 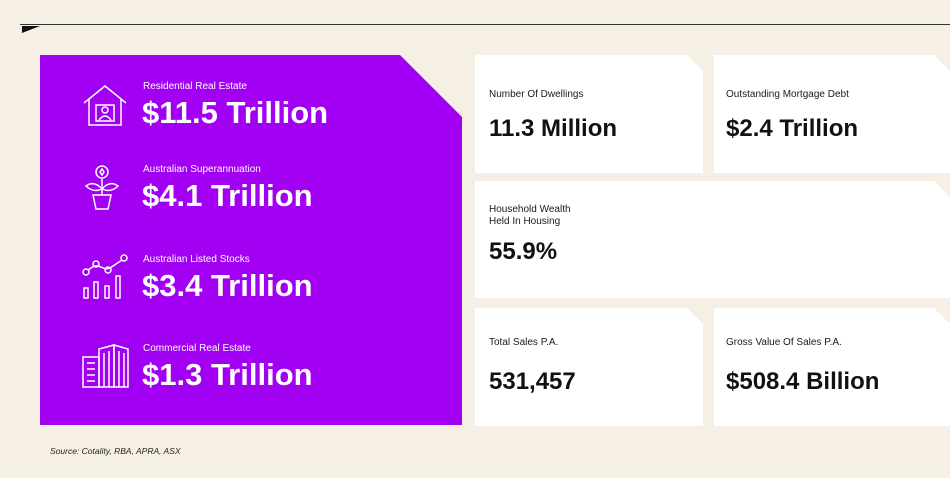 What do you see at coordinates (832, 367) in the screenshot?
I see `card-gross-value: Gross Value Of Sales P.A. $508.4 Billion` at bounding box center [832, 367].